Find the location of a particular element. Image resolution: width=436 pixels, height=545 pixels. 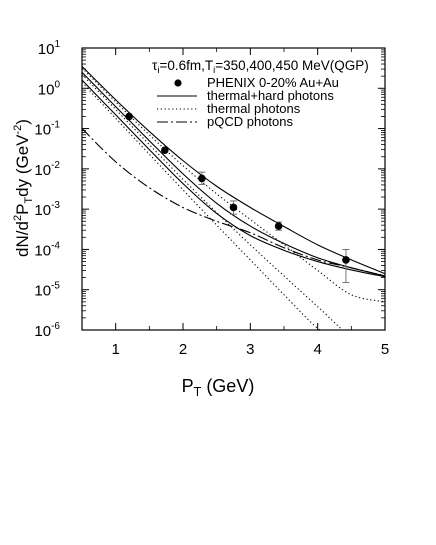

y-tick-exponent: 0 is located at coordinates (57, 84).